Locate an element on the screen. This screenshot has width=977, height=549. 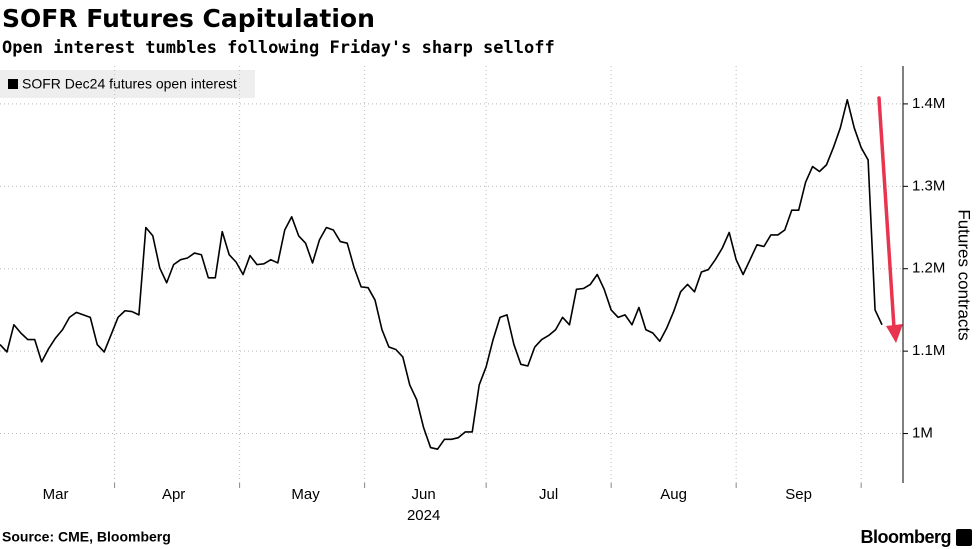
y-axis-label: Futures contracts is located at coordinates (964, 274).